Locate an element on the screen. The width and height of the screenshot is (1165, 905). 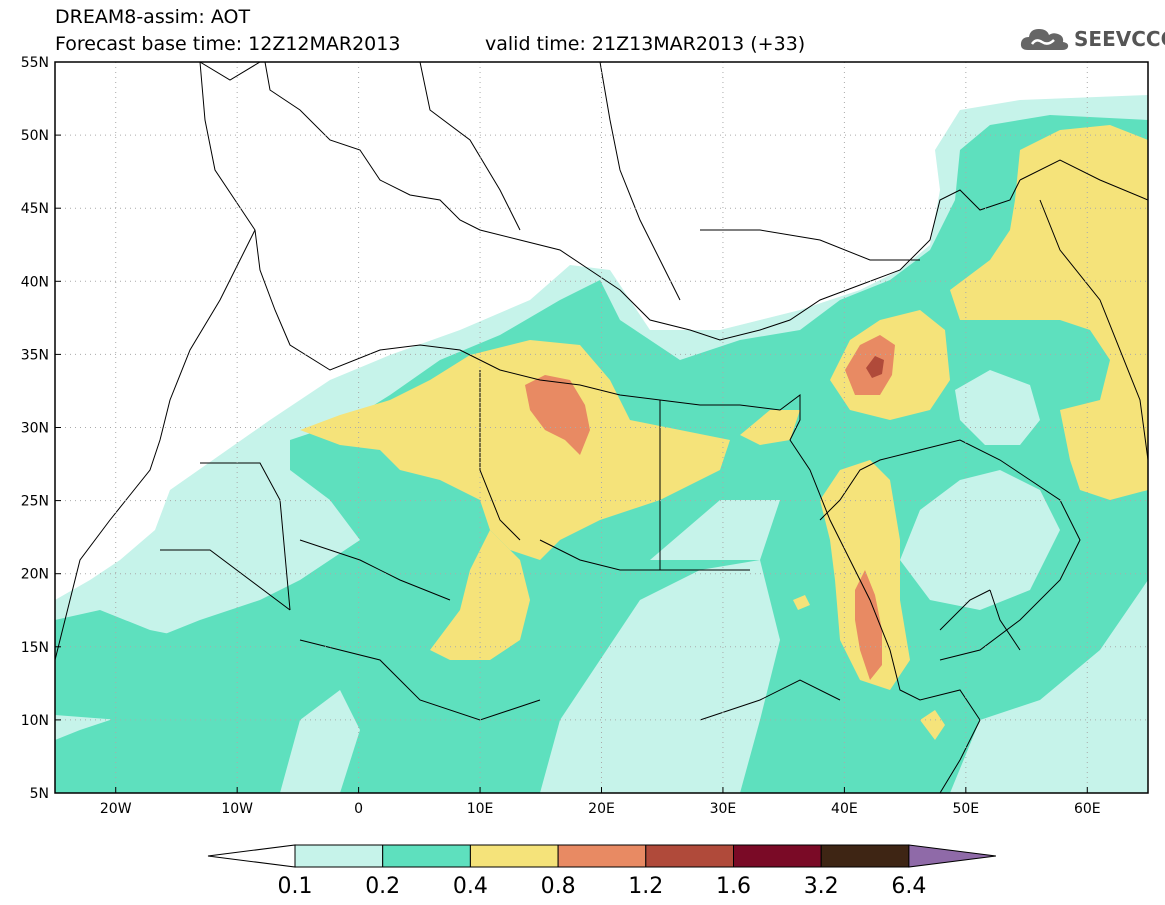
lon-tick-label: 50E is located at coordinates (965, 809).